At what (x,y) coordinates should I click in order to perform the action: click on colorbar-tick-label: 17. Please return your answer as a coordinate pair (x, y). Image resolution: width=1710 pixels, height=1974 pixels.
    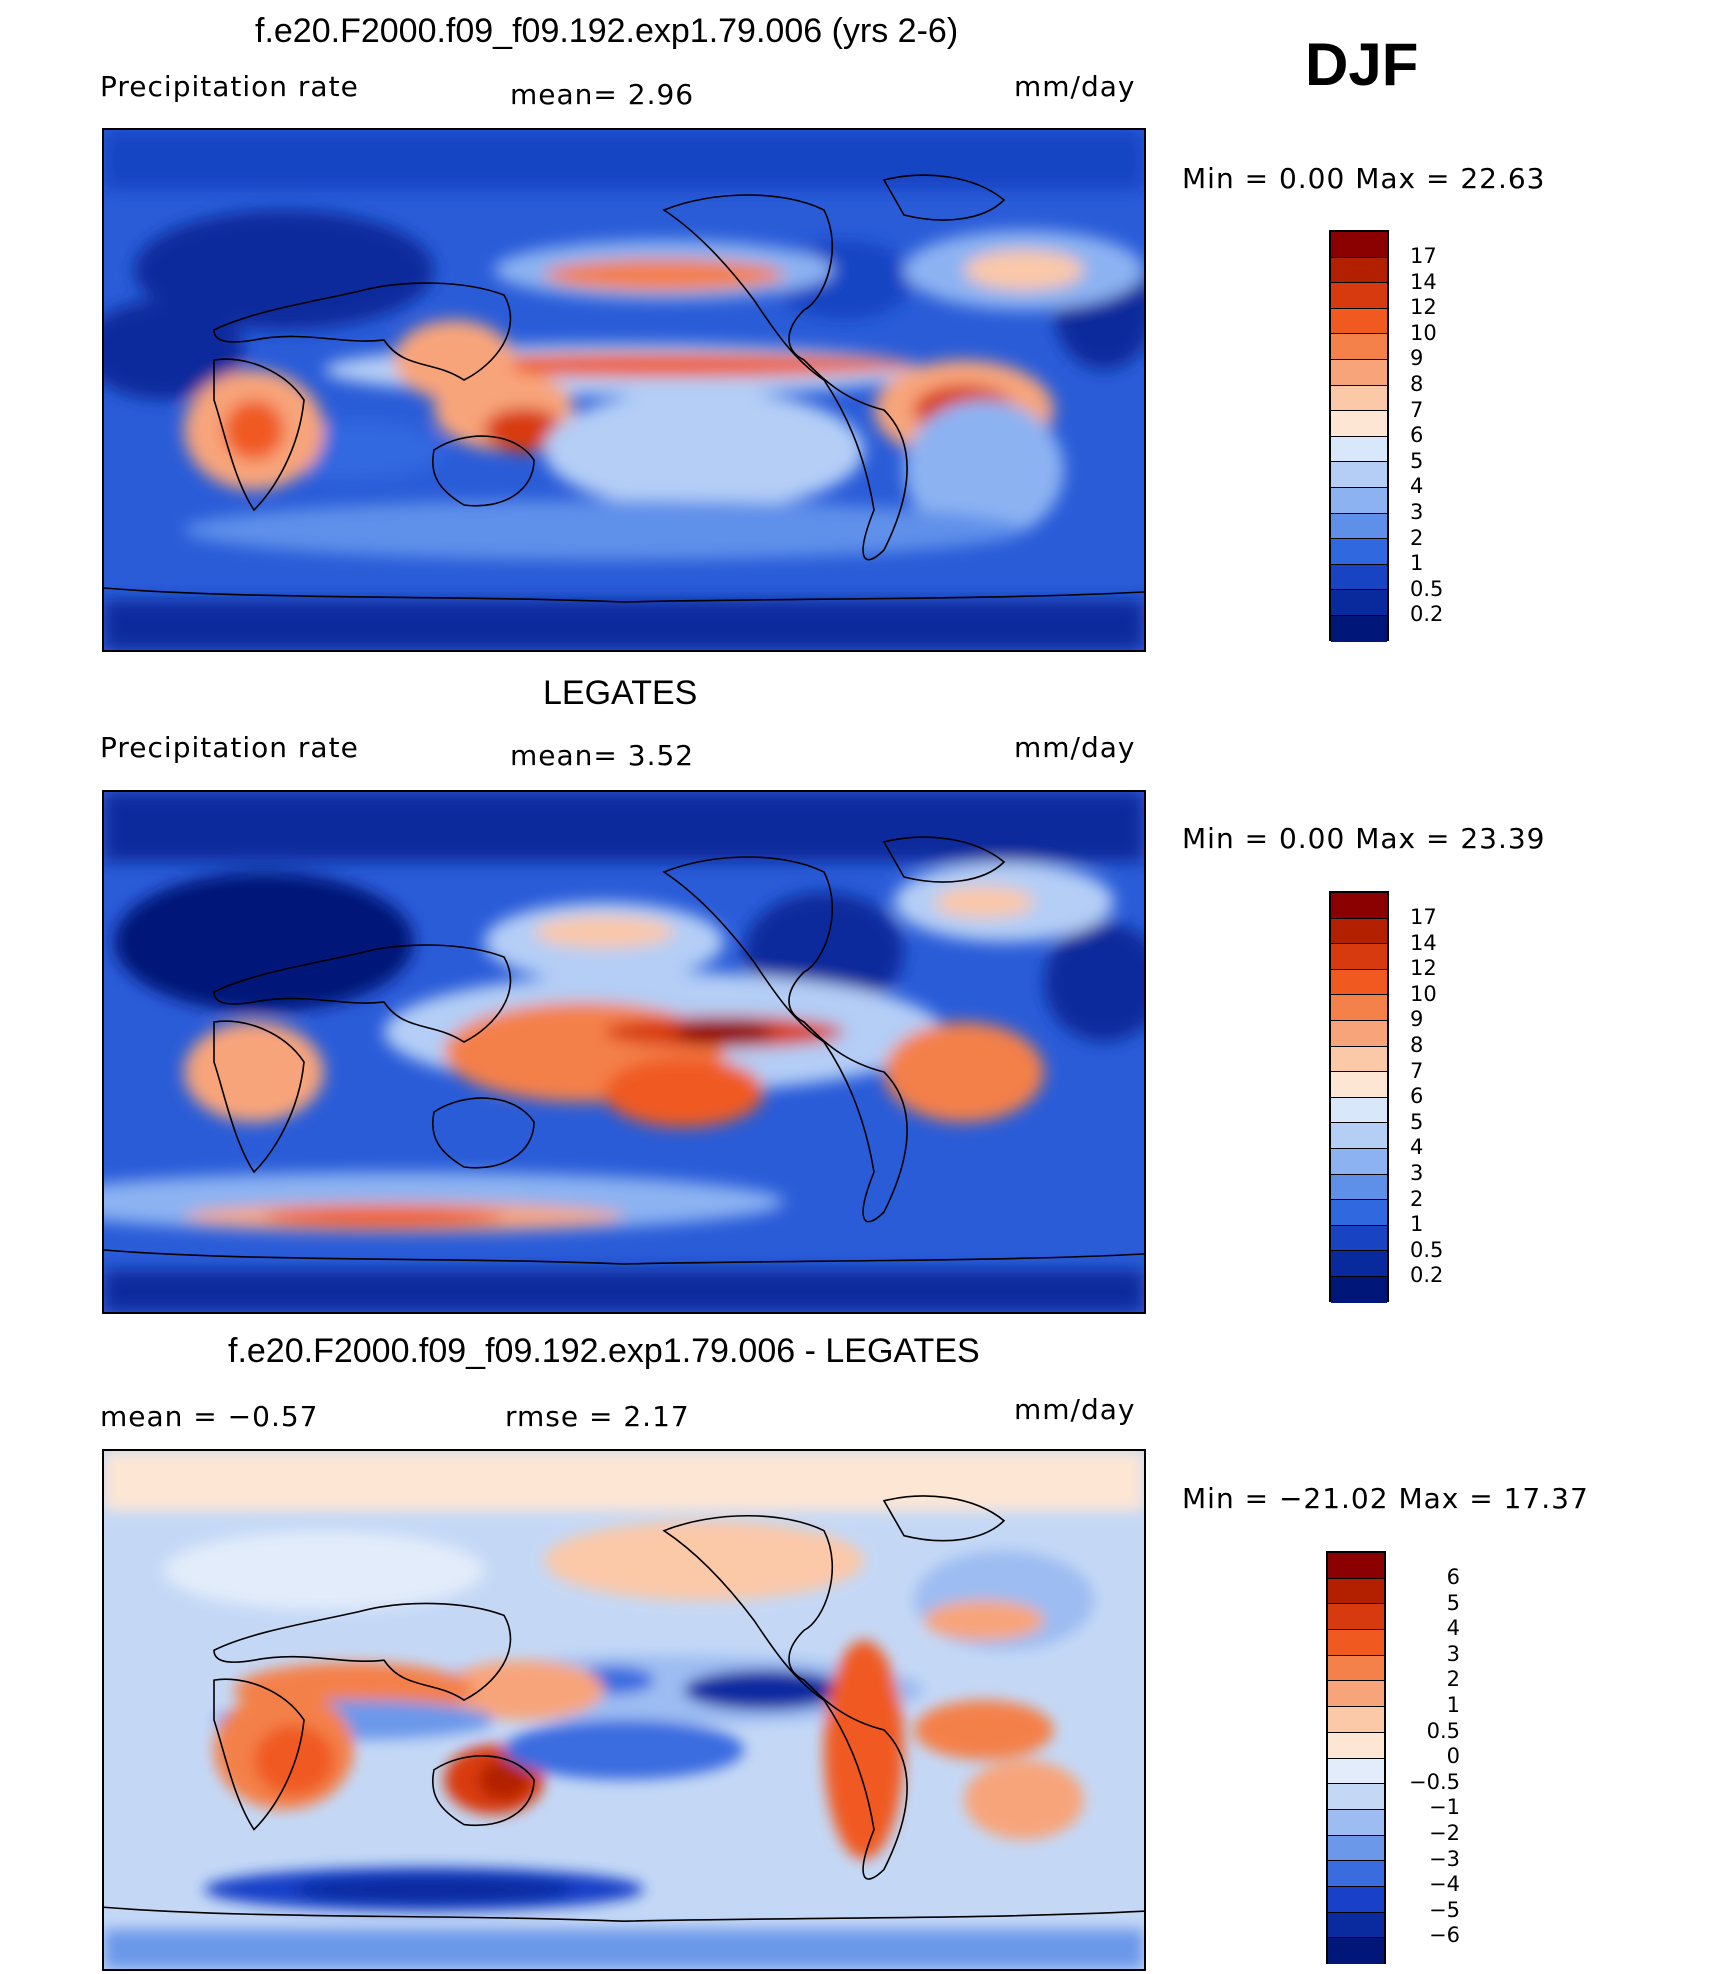
    Looking at the image, I should click on (1423, 256).